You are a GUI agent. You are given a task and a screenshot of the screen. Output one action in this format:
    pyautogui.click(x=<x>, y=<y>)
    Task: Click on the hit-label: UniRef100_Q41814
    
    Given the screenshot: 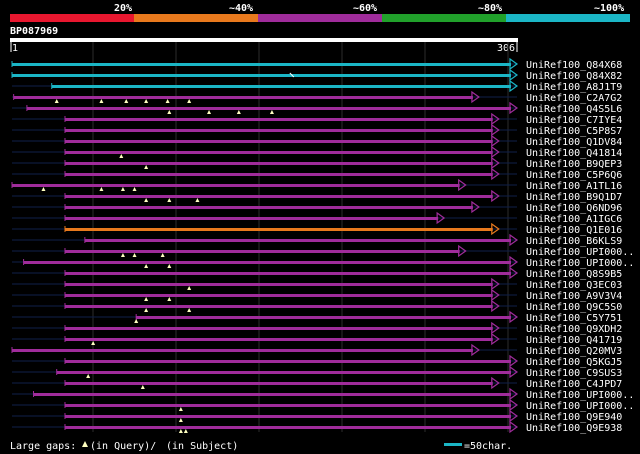 What is the action you would take?
    pyautogui.click(x=574, y=153)
    